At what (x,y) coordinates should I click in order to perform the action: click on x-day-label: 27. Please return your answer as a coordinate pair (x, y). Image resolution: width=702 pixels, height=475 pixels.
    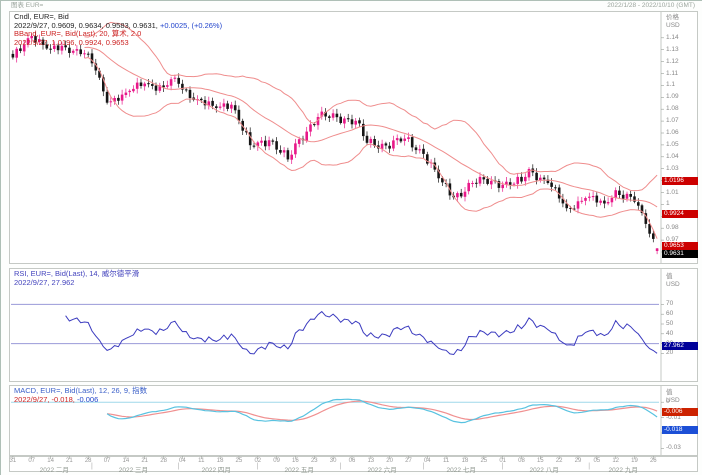
    Looking at the image, I should click on (408, 461).